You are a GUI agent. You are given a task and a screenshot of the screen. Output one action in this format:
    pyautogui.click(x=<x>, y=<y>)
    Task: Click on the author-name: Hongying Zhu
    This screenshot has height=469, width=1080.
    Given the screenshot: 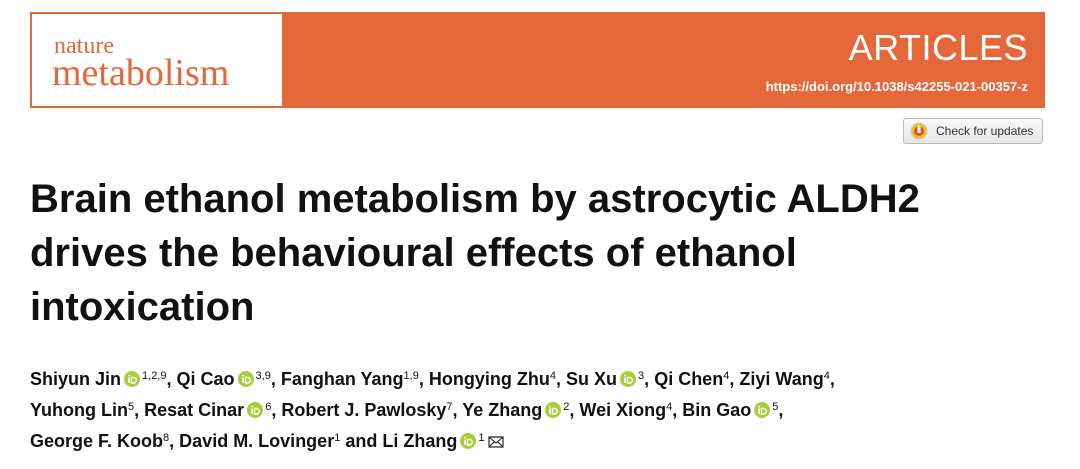 What is the action you would take?
    pyautogui.click(x=489, y=379)
    